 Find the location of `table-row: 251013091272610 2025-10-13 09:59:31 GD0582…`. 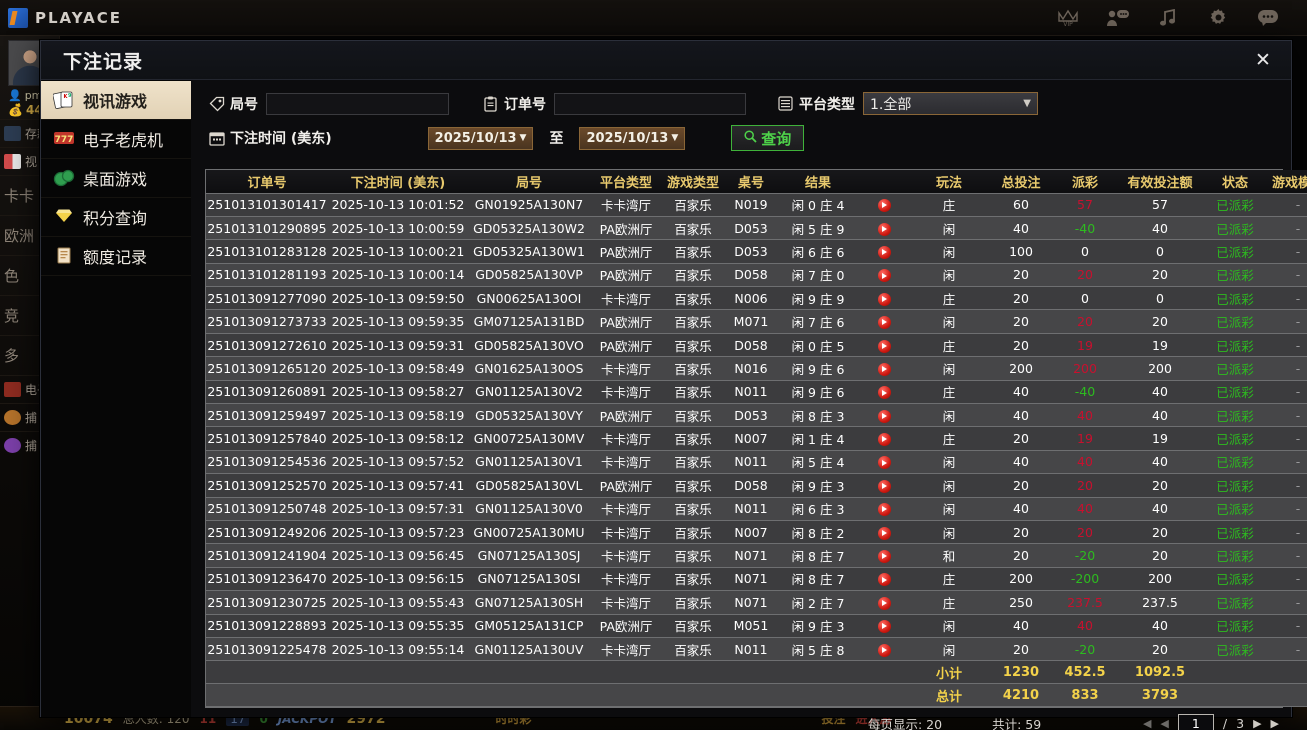

table-row: 251013091272610 2025-10-13 09:59:31 GD0582… is located at coordinates (756, 345).